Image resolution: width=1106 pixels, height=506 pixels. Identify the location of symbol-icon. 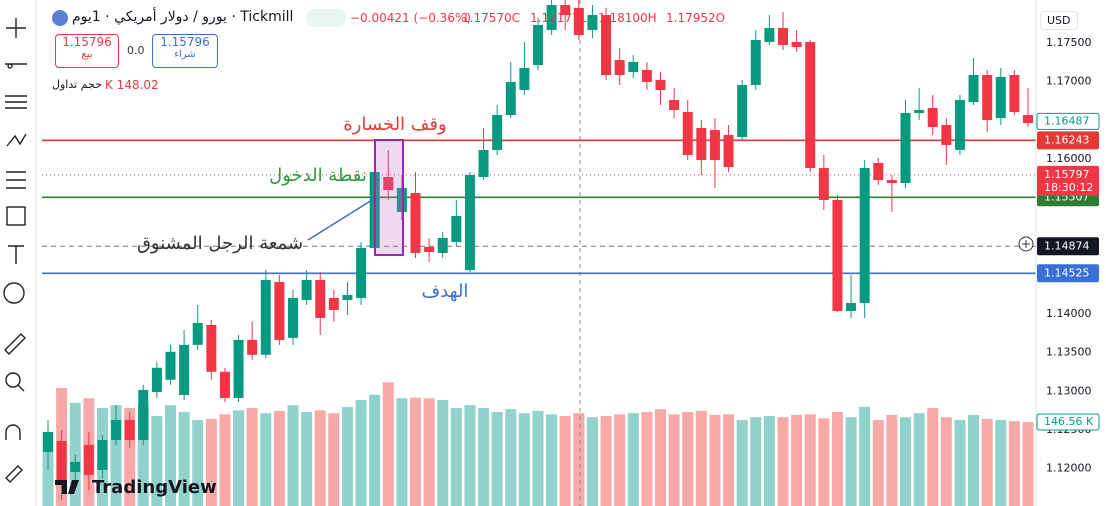
(60, 18).